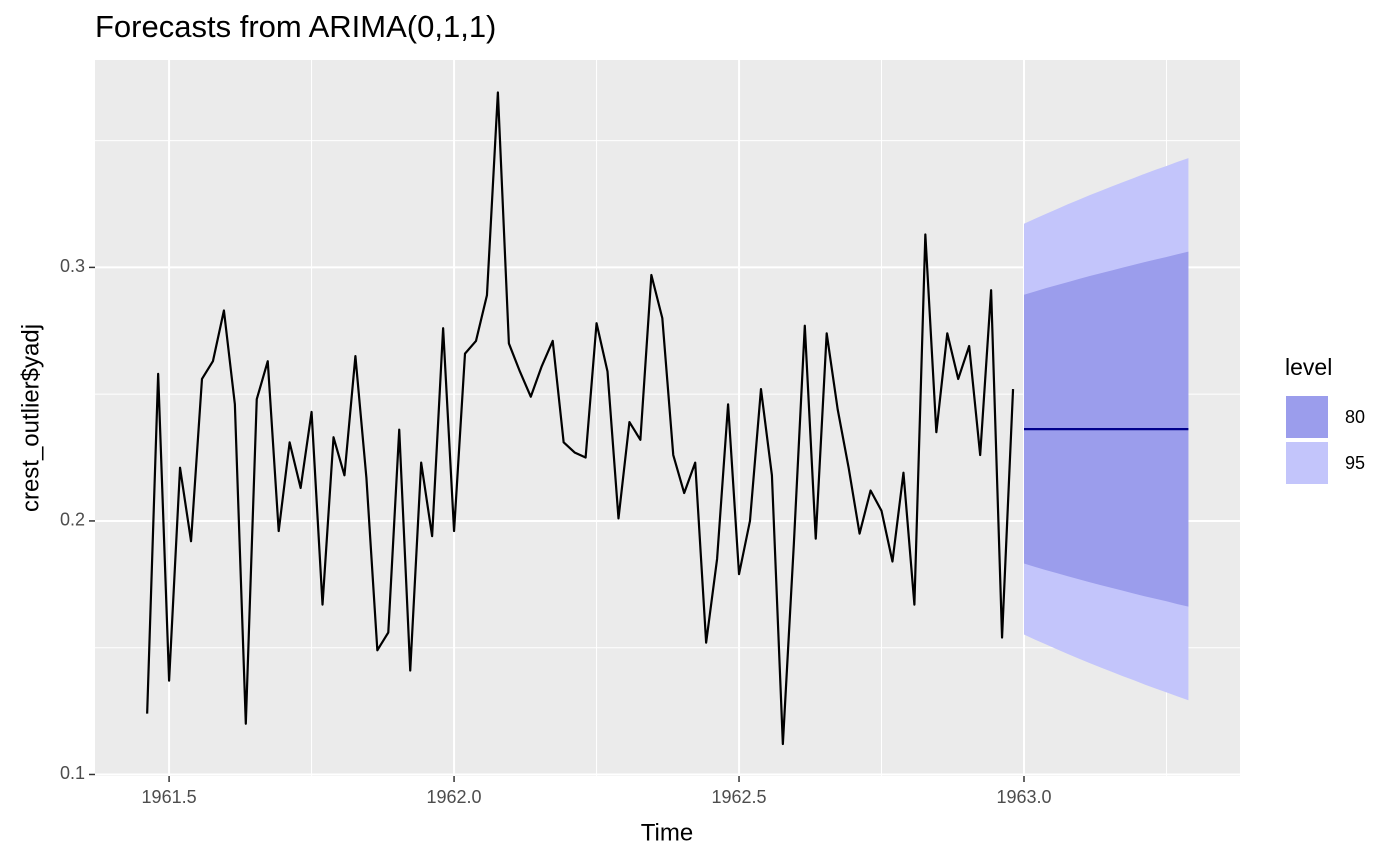 The height and width of the screenshot is (865, 1400). Describe the element at coordinates (72, 266) in the screenshot. I see `y-tick-label: 0.3` at that location.